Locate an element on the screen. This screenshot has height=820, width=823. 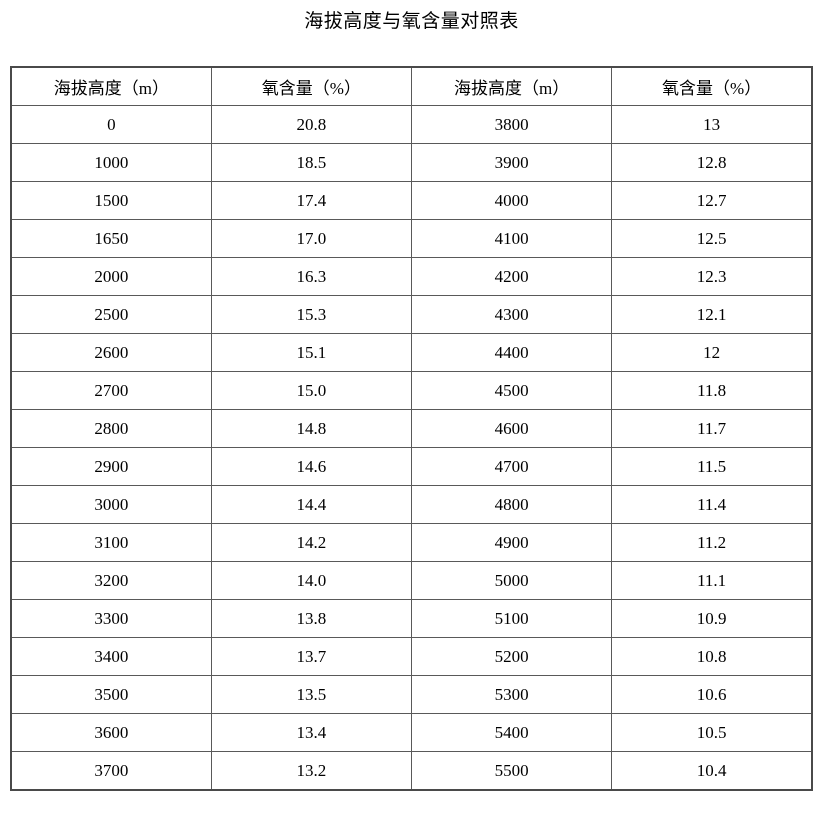
table-row: 2700 15.0 4500 11.8 is located at coordinates (411, 390).